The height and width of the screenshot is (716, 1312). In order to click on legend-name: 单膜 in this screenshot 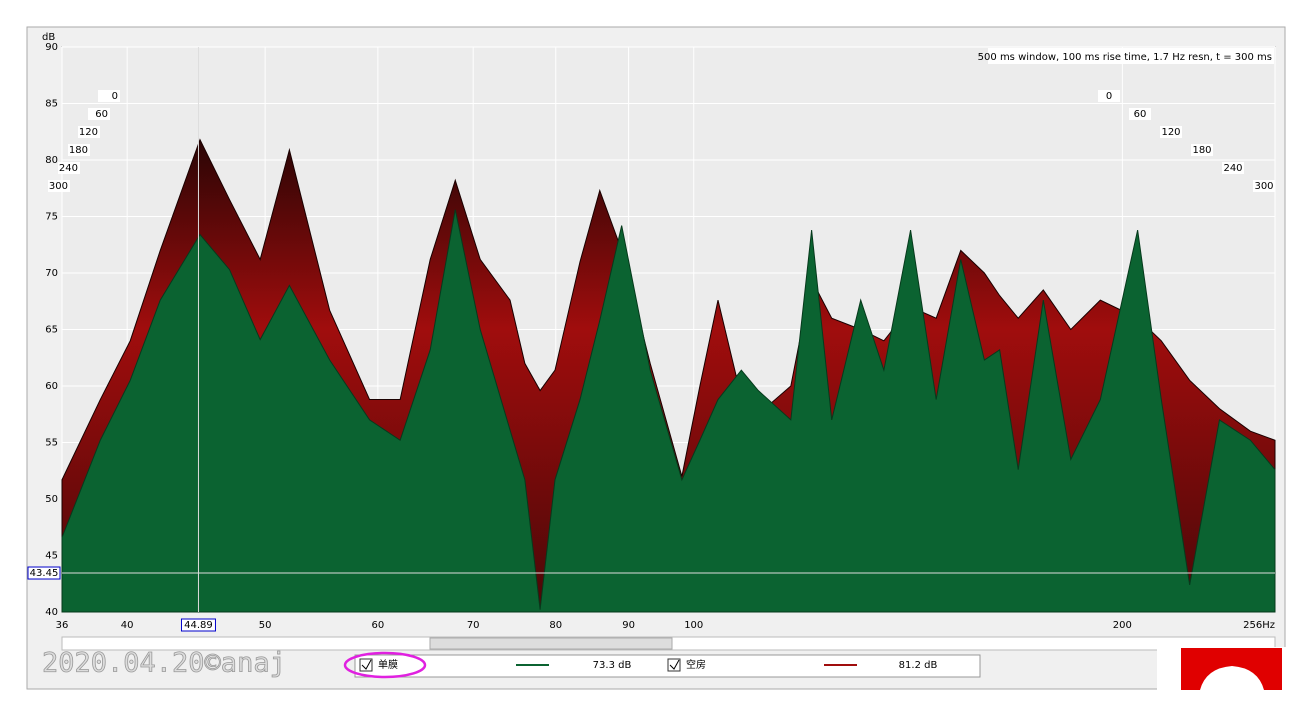, I will do `click(388, 665)`.